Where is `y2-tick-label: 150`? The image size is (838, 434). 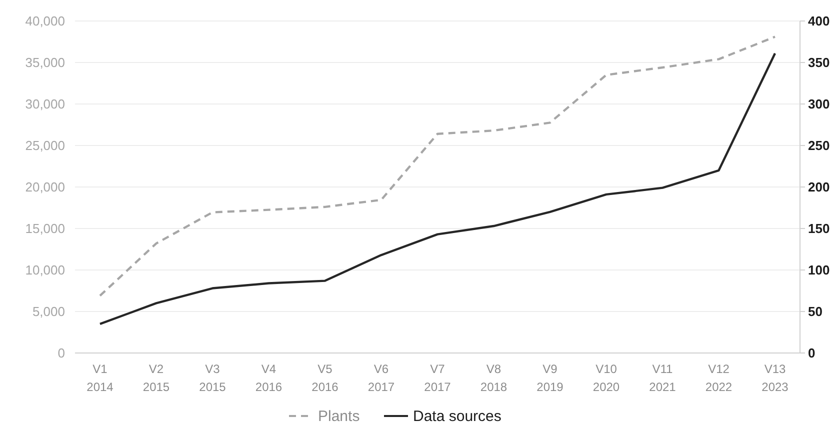 y2-tick-label: 150 is located at coordinates (819, 228).